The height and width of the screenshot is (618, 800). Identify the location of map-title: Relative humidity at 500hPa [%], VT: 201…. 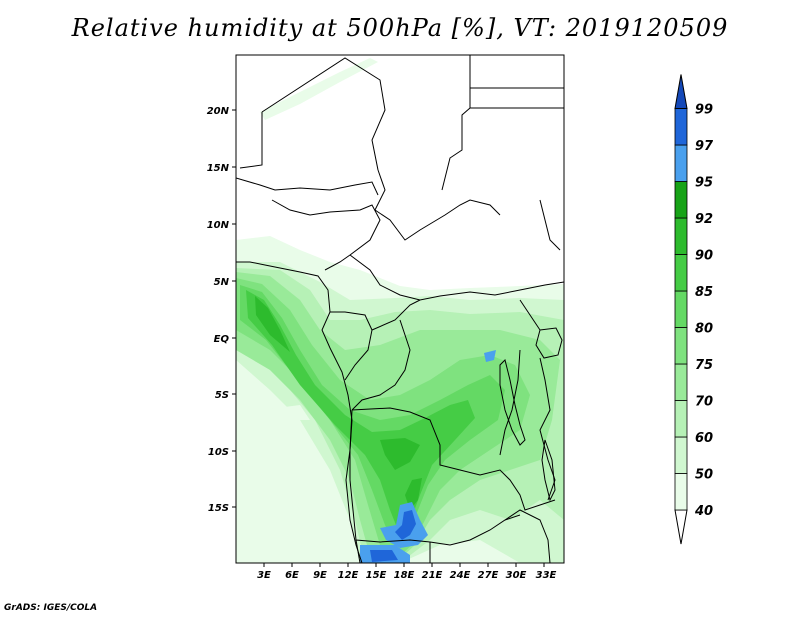
(400, 28).